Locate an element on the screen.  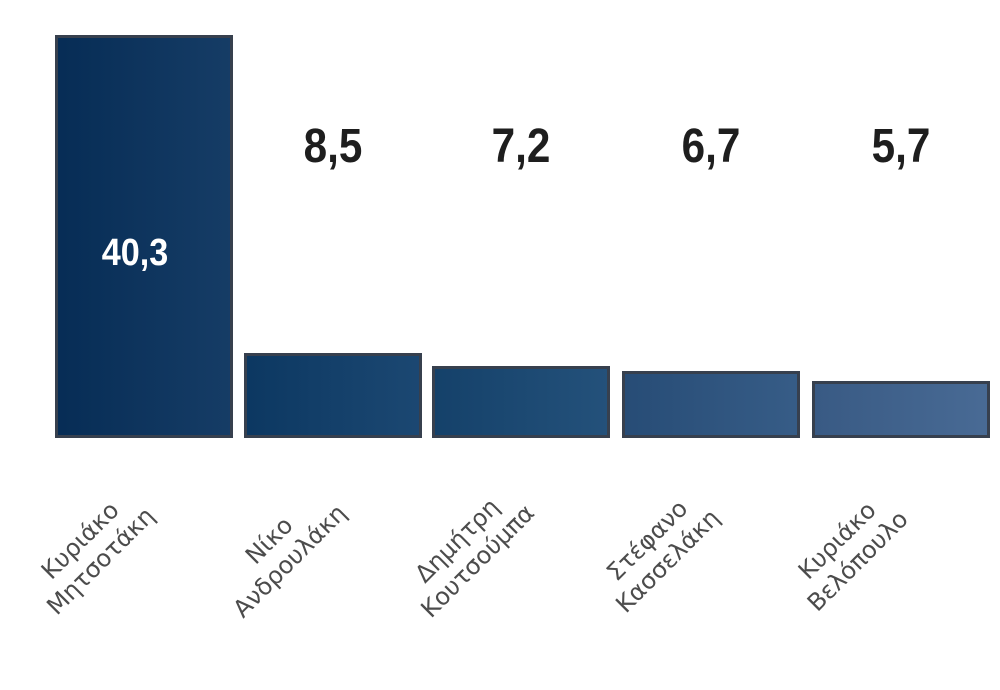
x-axis-label-line: Νίκο is located at coordinates (269, 540).